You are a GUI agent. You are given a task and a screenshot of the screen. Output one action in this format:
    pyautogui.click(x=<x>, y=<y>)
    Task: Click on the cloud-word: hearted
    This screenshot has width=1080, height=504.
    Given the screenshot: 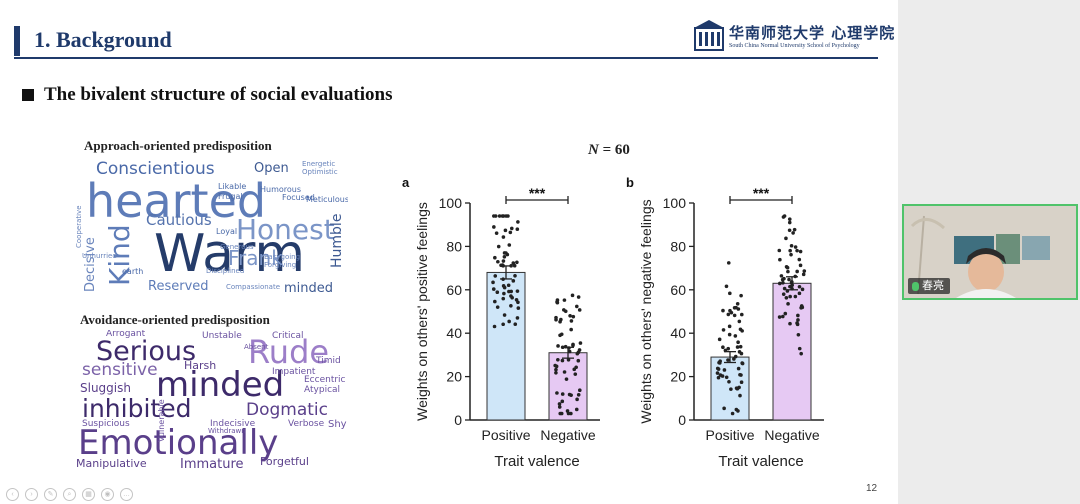 What is the action you would take?
    pyautogui.click(x=176, y=201)
    